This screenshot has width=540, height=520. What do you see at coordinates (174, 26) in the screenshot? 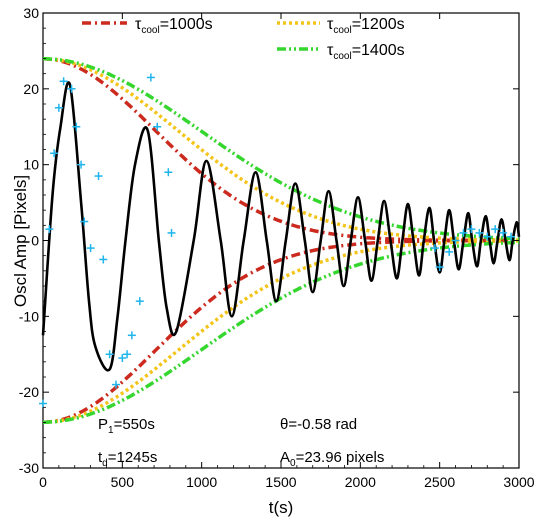
I see `legend-label-tau-1000: τcool=1000s` at bounding box center [174, 26].